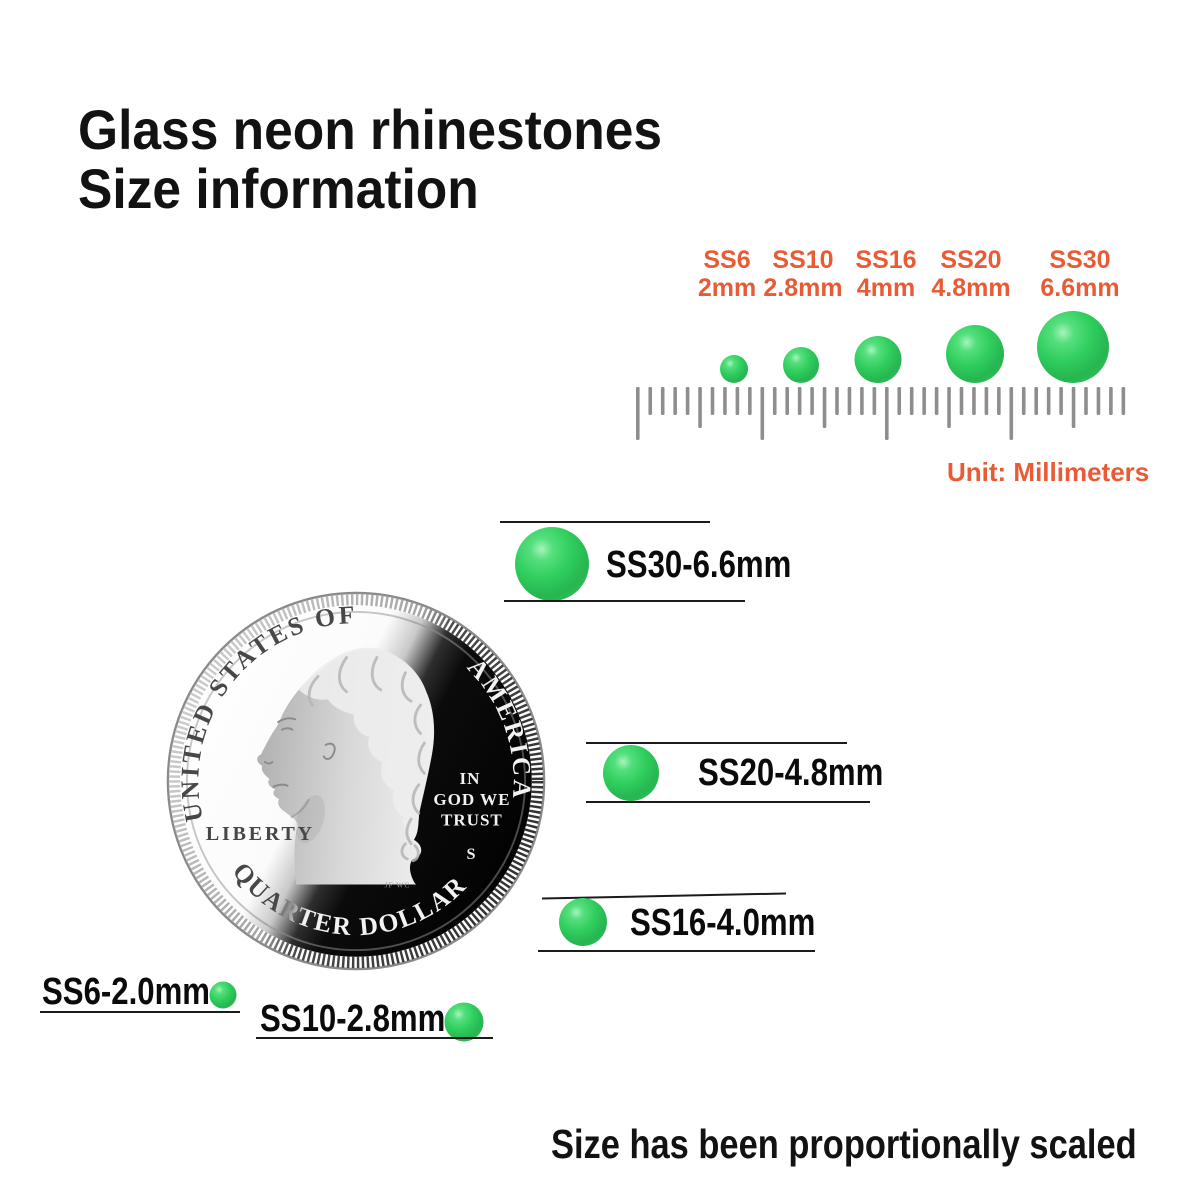 This screenshot has width=1200, height=1200. What do you see at coordinates (624, 601) in the screenshot?
I see `callout-line-bottom-ss30` at bounding box center [624, 601].